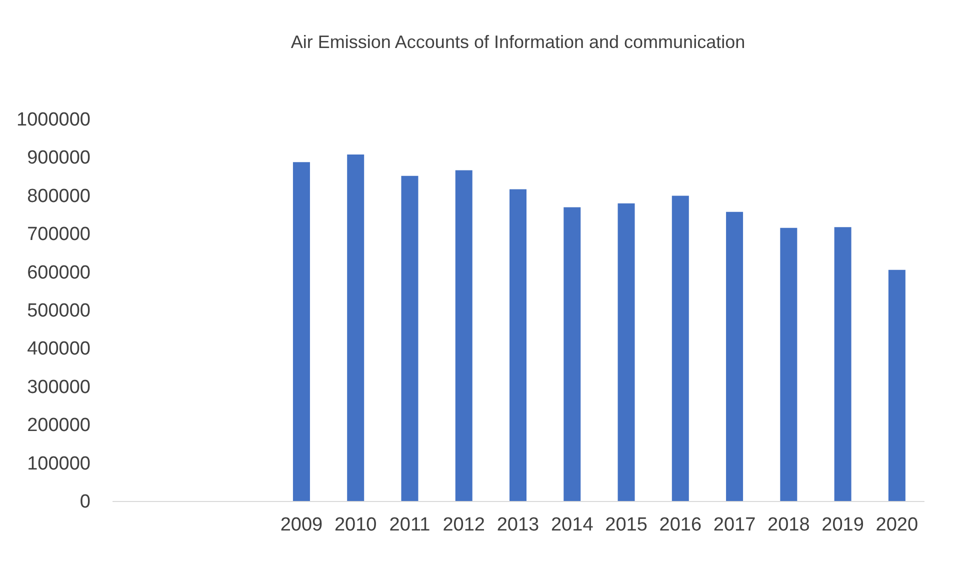 This screenshot has height=586, width=956. Describe the element at coordinates (58, 311) in the screenshot. I see `y-tick-label: 500000` at that location.